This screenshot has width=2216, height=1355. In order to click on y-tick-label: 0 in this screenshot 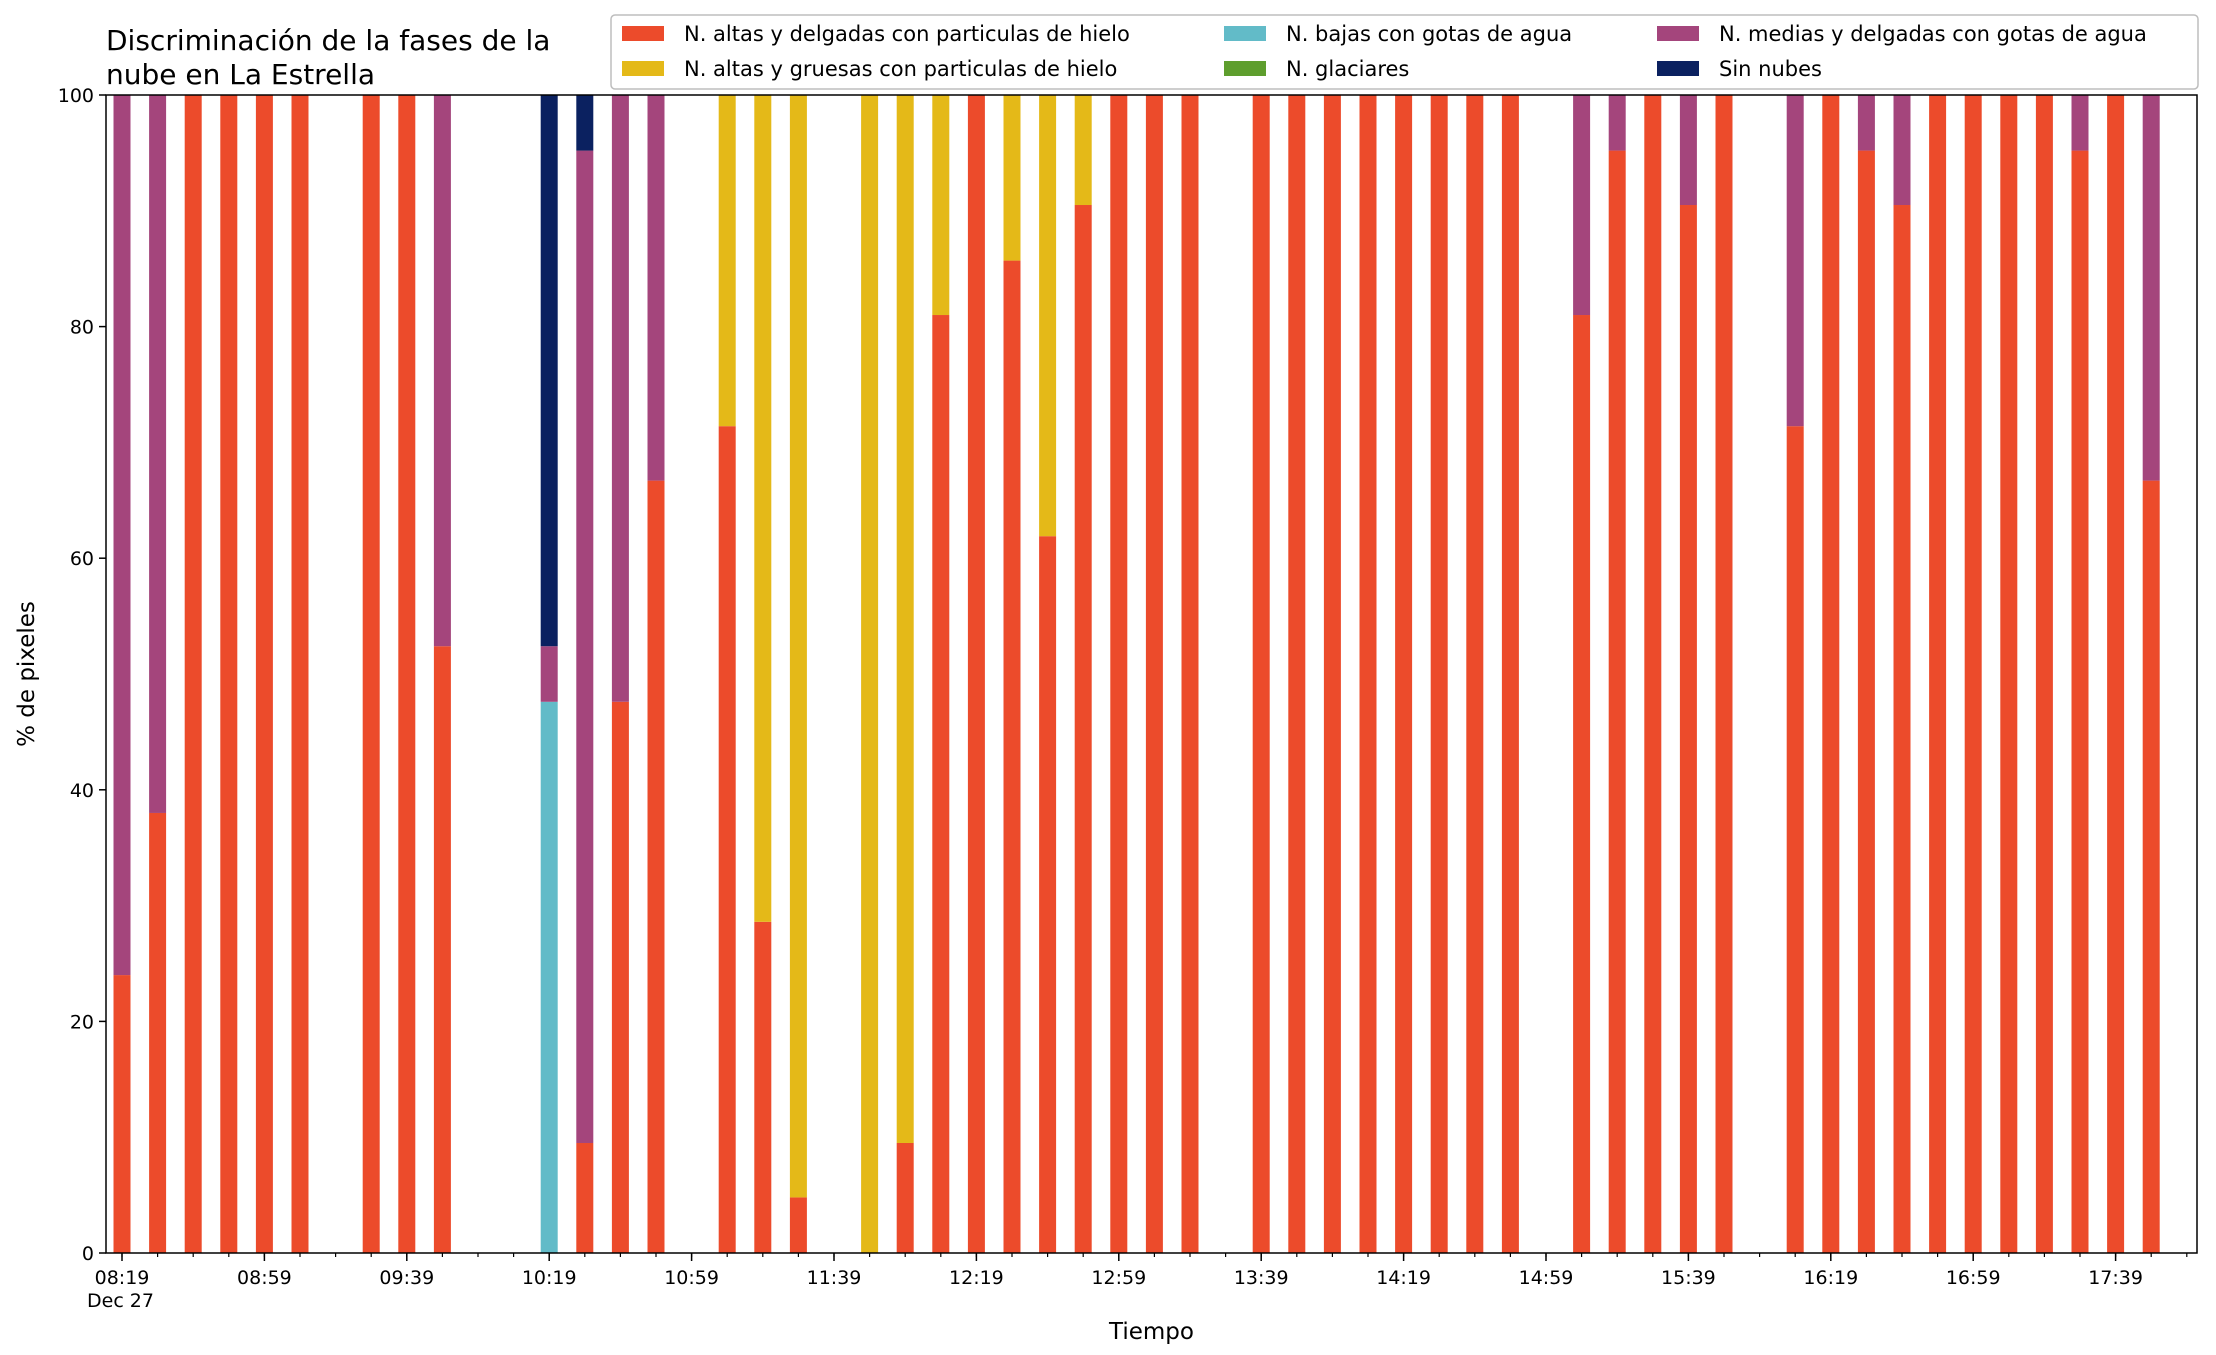, I will do `click(88, 1254)`.